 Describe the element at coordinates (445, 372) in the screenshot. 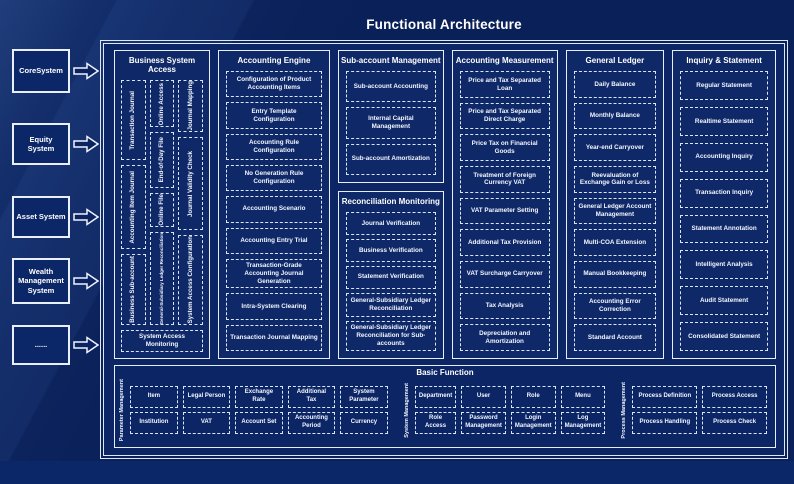

I see `panel-title: Basic Function` at that location.